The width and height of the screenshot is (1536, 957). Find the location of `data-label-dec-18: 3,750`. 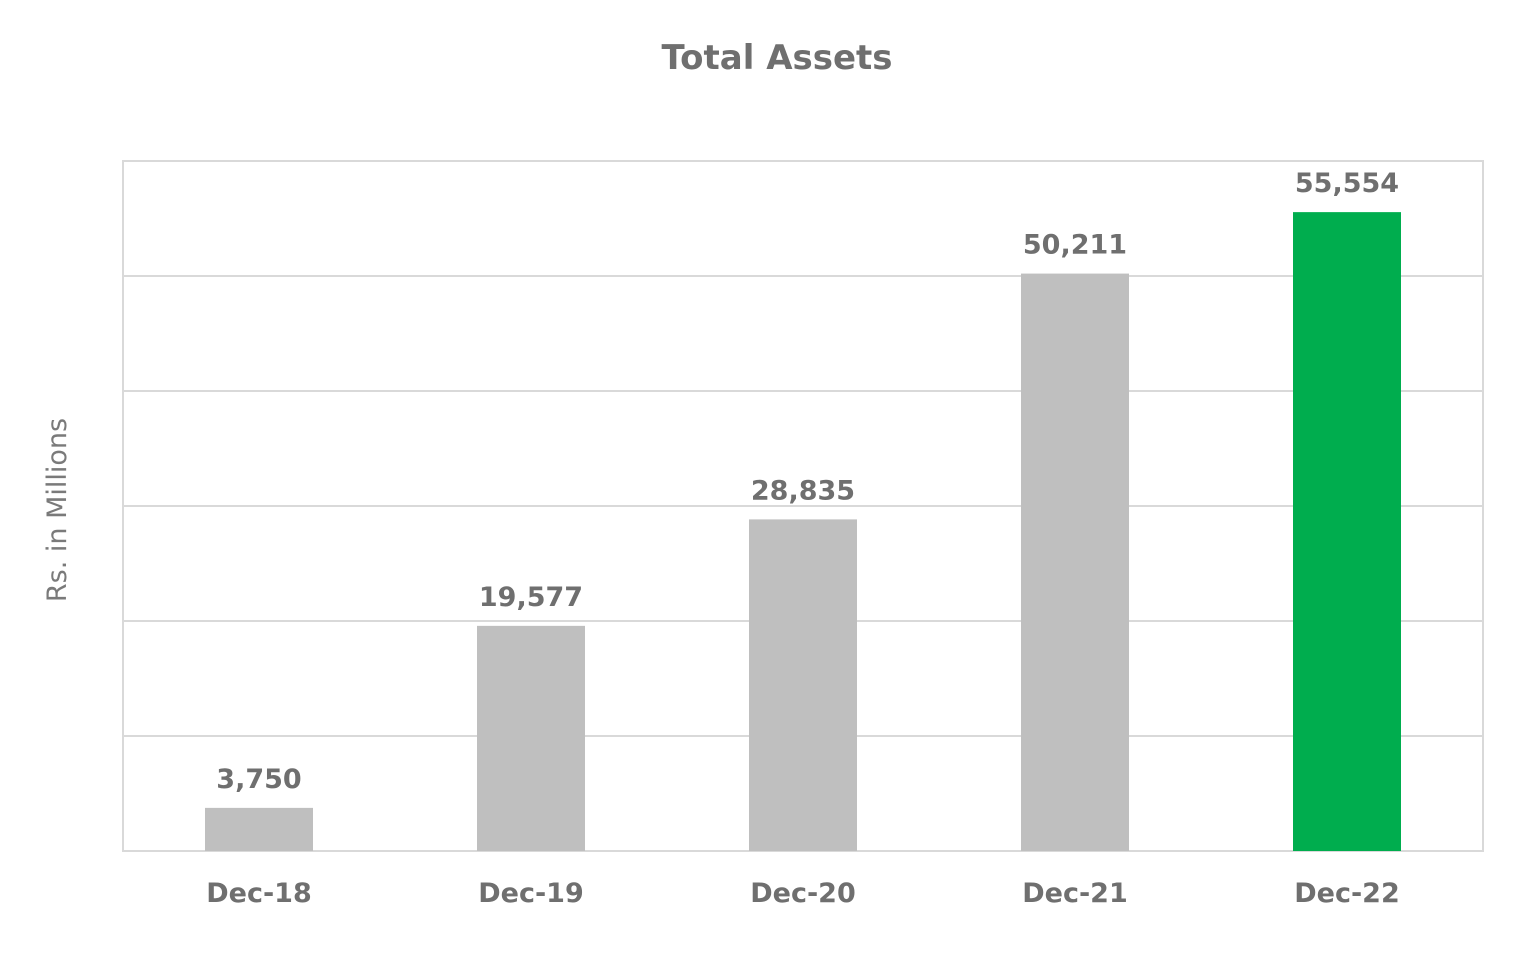

data-label-dec-18: 3,750 is located at coordinates (258, 779).